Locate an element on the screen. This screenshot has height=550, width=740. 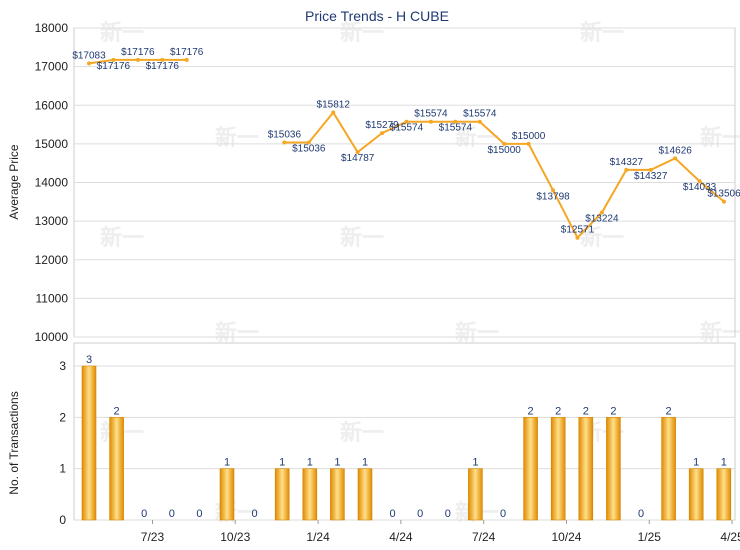
x-tick-label: 10/24 is located at coordinates (566, 537).